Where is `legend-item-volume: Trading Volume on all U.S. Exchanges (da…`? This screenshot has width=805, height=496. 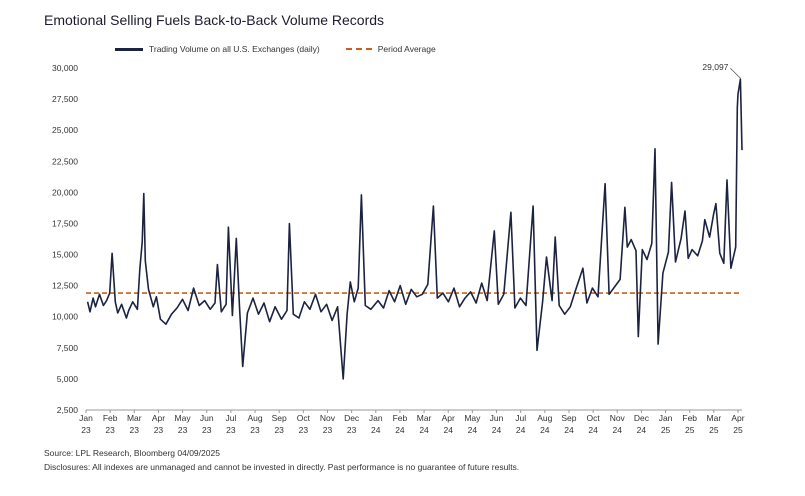
legend-item-volume: Trading Volume on all U.S. Exchanges (da… is located at coordinates (217, 49).